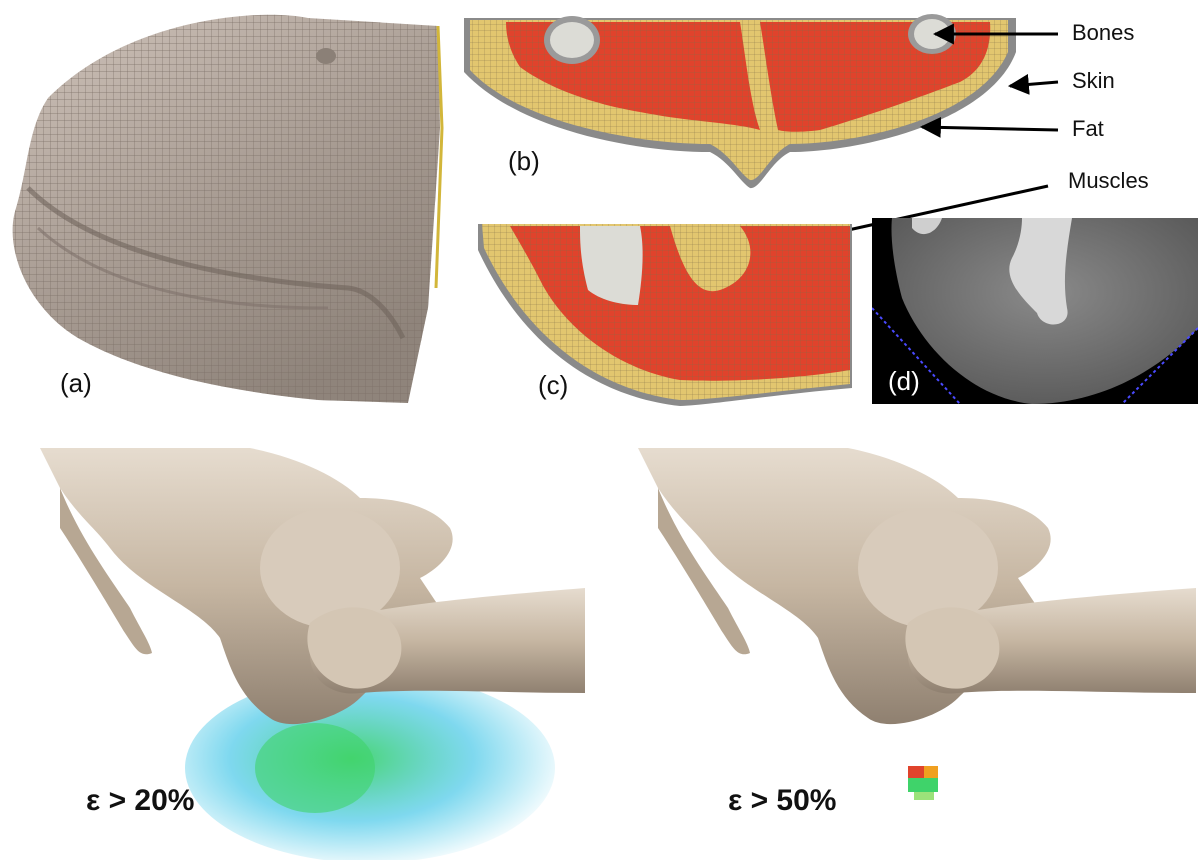 The image size is (1198, 861). What do you see at coordinates (524, 161) in the screenshot?
I see `panel-b-label: (b)` at bounding box center [524, 161].